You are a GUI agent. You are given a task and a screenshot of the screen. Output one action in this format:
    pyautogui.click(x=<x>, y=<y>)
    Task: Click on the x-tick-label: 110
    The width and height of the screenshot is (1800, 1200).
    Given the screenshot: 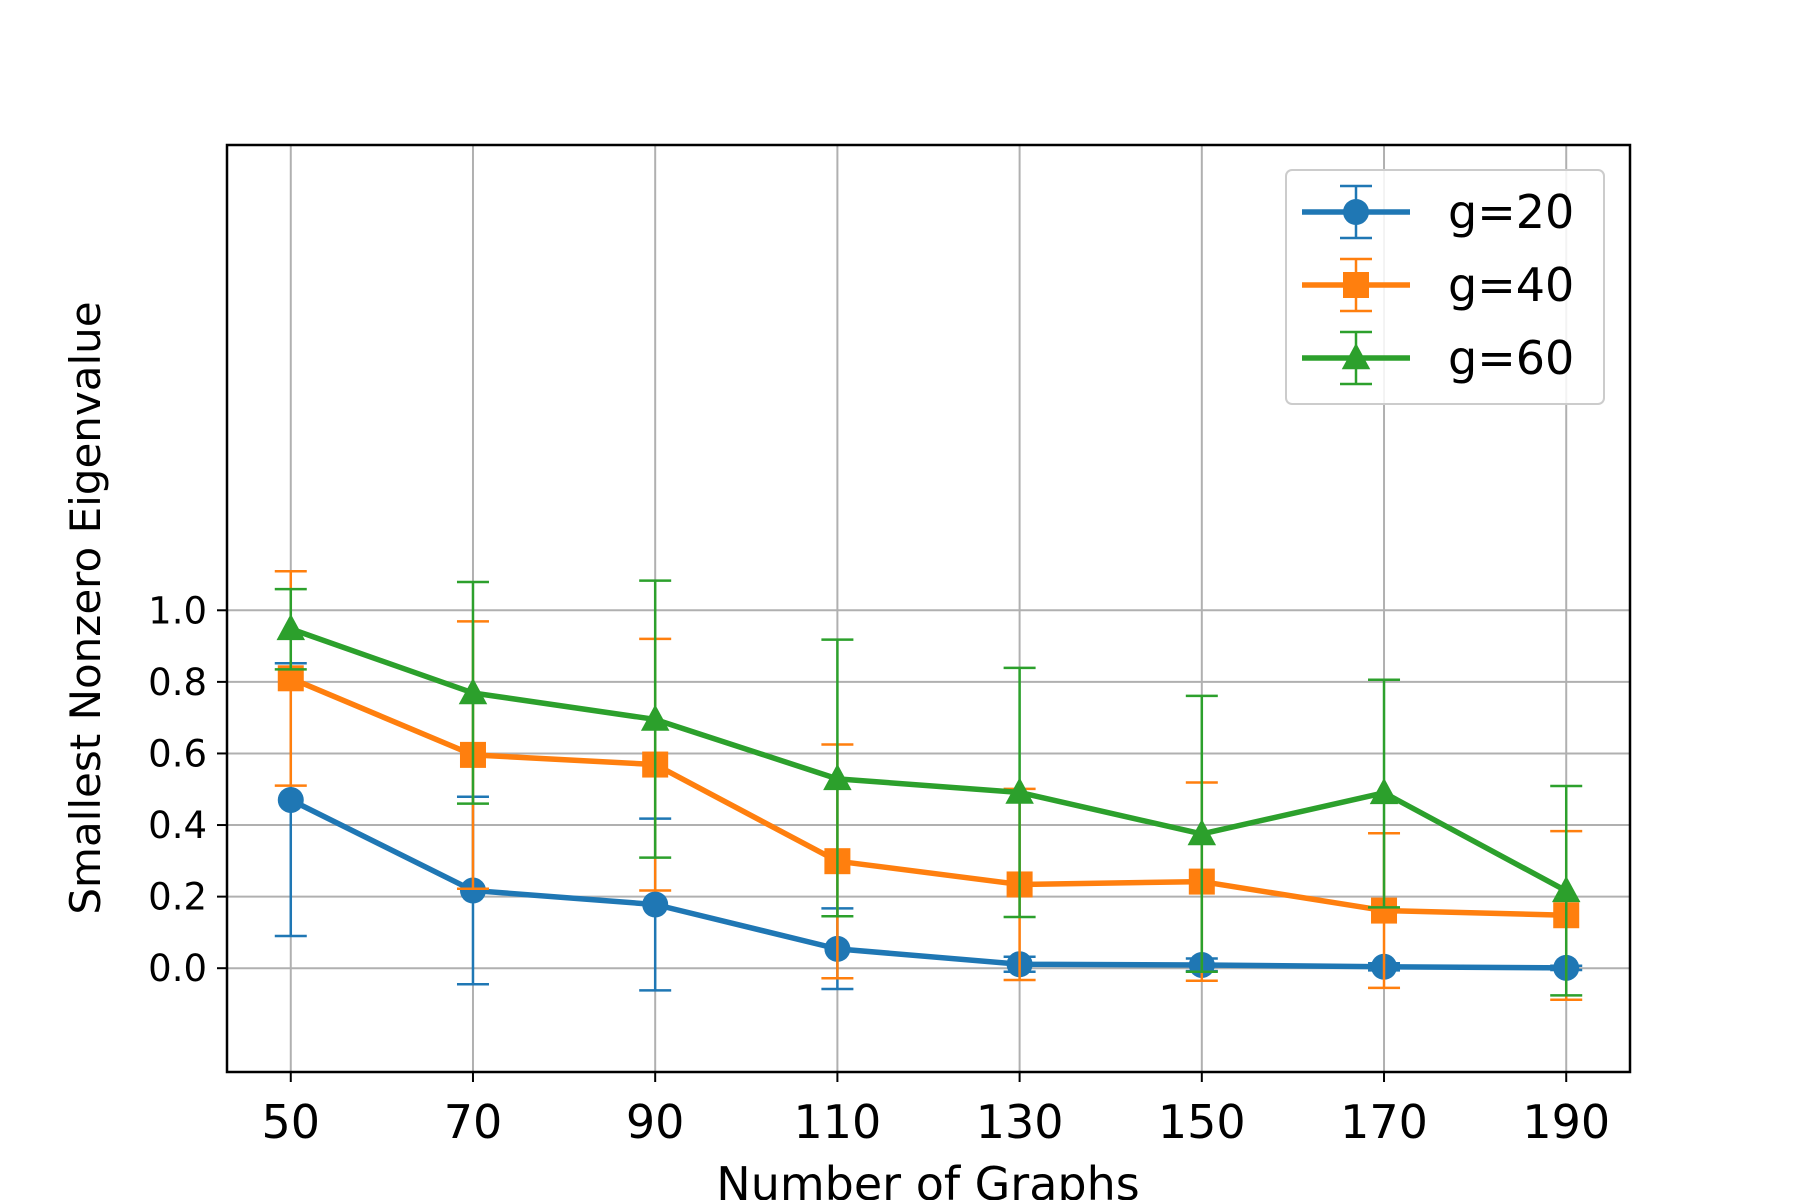 What is the action you would take?
    pyautogui.click(x=837, y=1122)
    